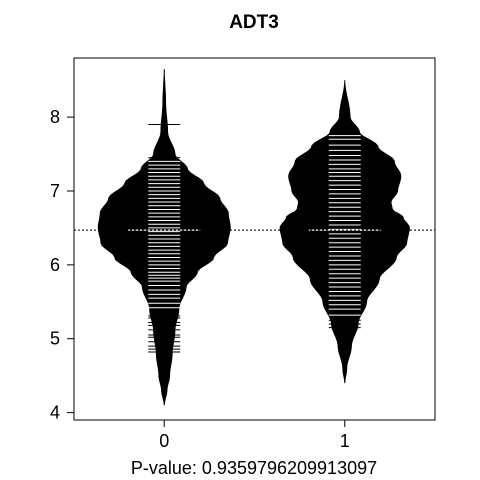  What do you see at coordinates (254, 22) in the screenshot?
I see `chart-title: ADT3` at bounding box center [254, 22].